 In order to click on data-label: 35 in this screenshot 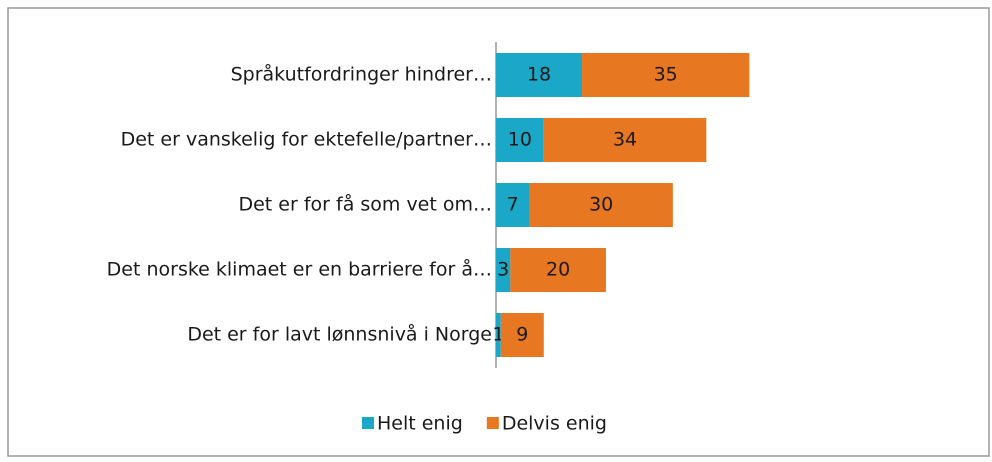, I will do `click(666, 75)`.